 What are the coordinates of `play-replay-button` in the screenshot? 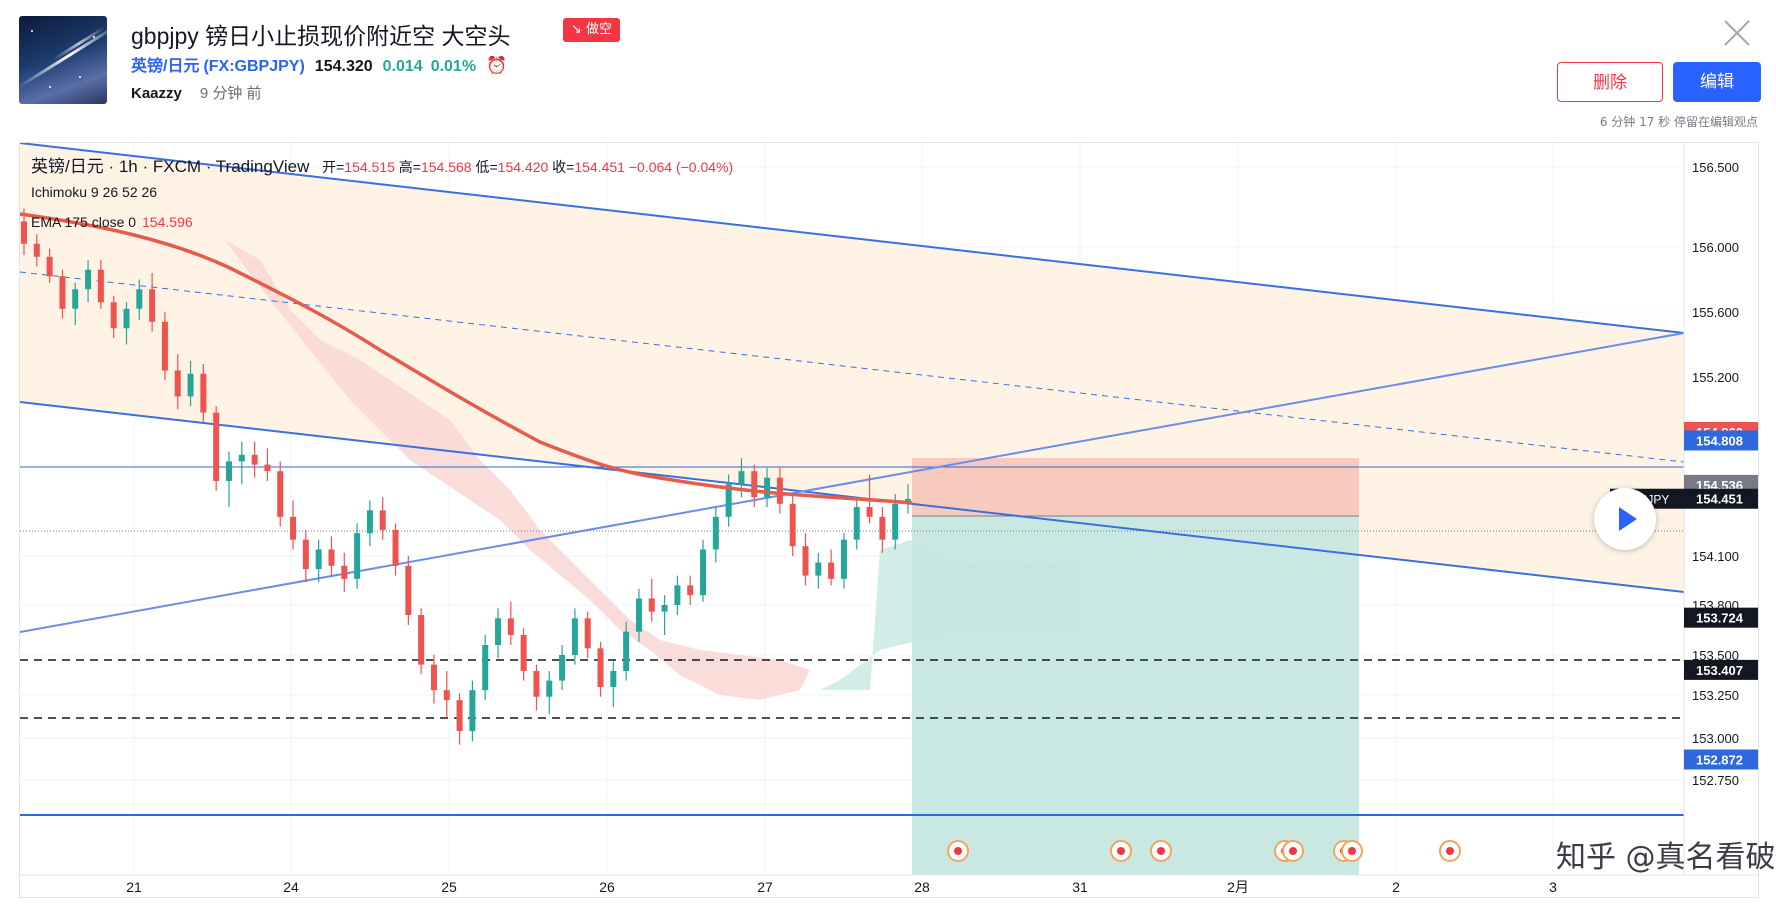 It's located at (1625, 519).